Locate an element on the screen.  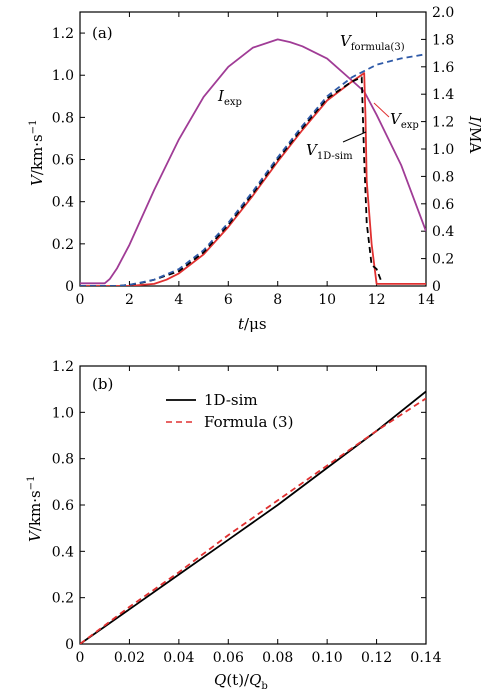
x-tick-label: 4 is located at coordinates (178, 300).